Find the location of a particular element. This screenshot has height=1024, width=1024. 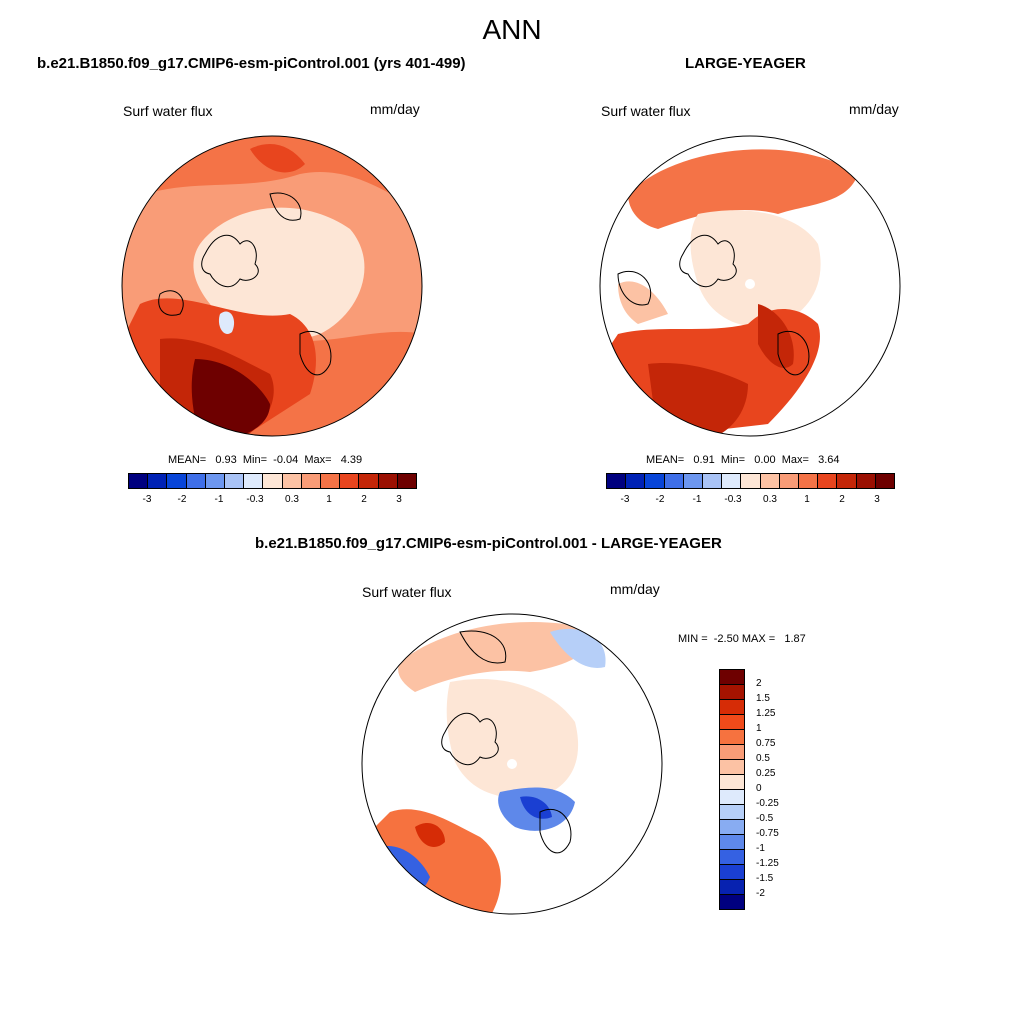

cbar2-tick: -1 is located at coordinates (697, 499).